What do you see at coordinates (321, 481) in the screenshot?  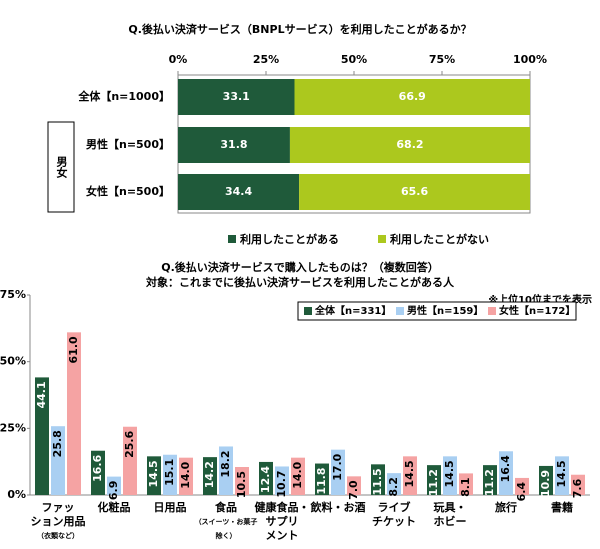 I see `value-label: 11.8` at bounding box center [321, 481].